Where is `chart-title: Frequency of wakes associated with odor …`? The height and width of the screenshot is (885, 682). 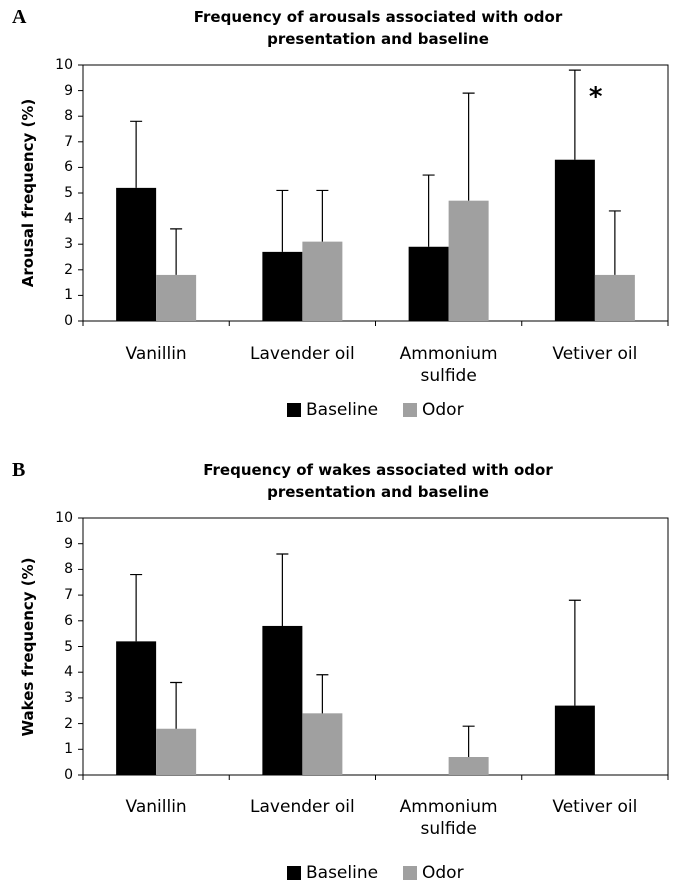
chart-title: Frequency of wakes associated with odor … is located at coordinates (378, 481).